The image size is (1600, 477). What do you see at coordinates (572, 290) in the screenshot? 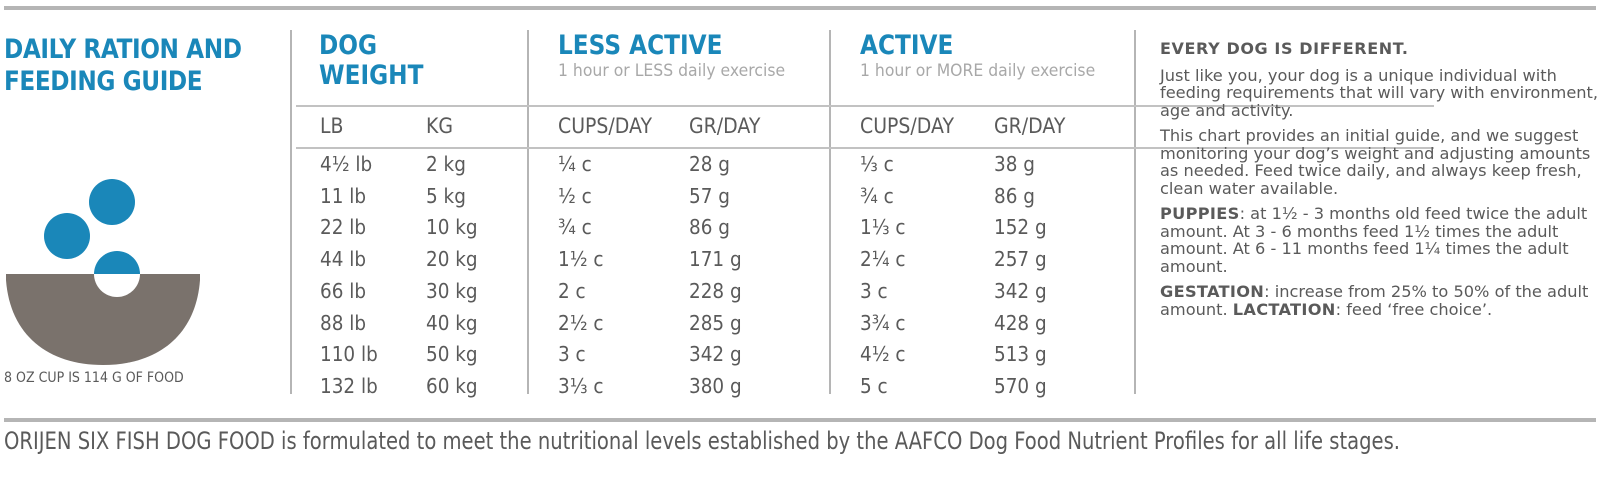
I see `cell-less-cups: 2 c` at bounding box center [572, 290].